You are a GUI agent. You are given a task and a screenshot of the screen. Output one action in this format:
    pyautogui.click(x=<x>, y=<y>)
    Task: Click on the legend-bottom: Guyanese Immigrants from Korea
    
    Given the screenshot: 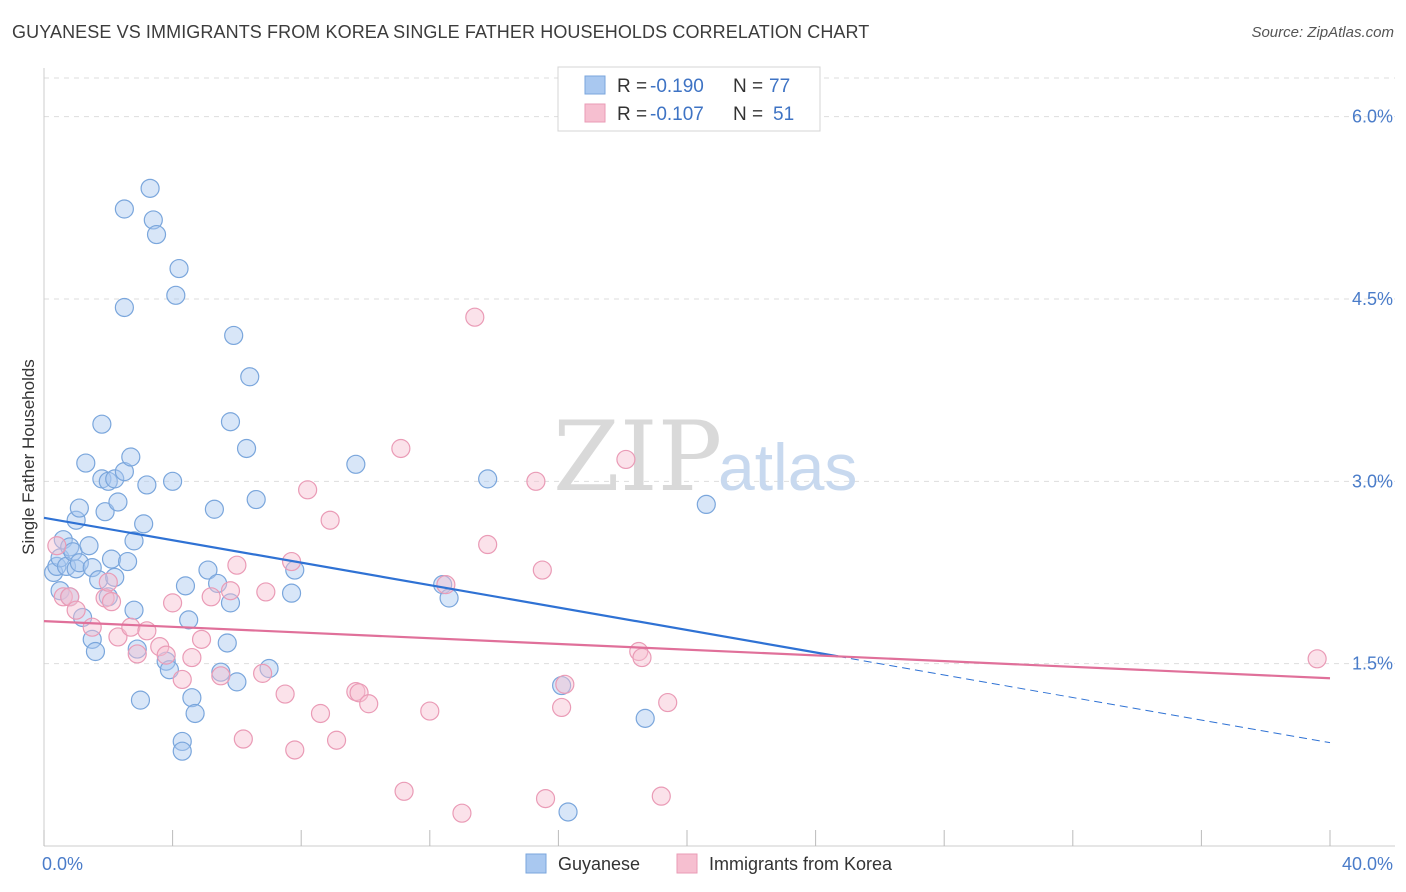 What is the action you would take?
    pyautogui.click(x=709, y=863)
    